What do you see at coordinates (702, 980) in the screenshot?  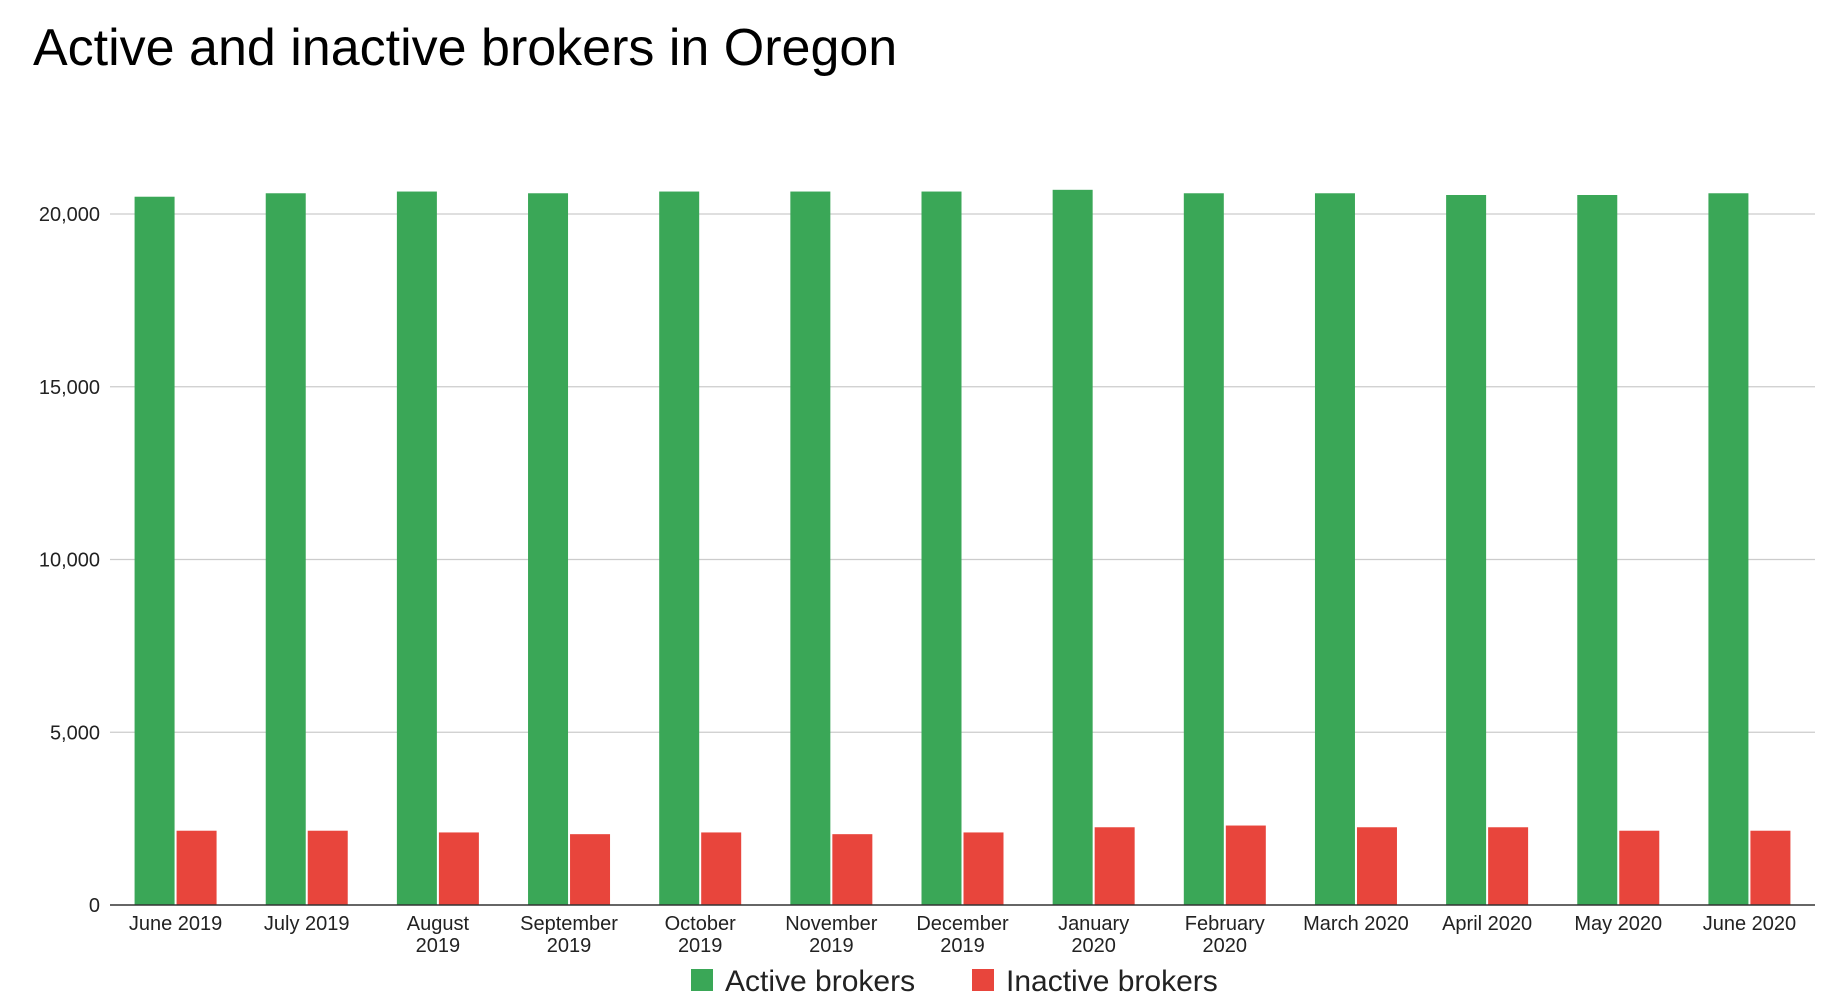 I see `legend-swatch-active` at bounding box center [702, 980].